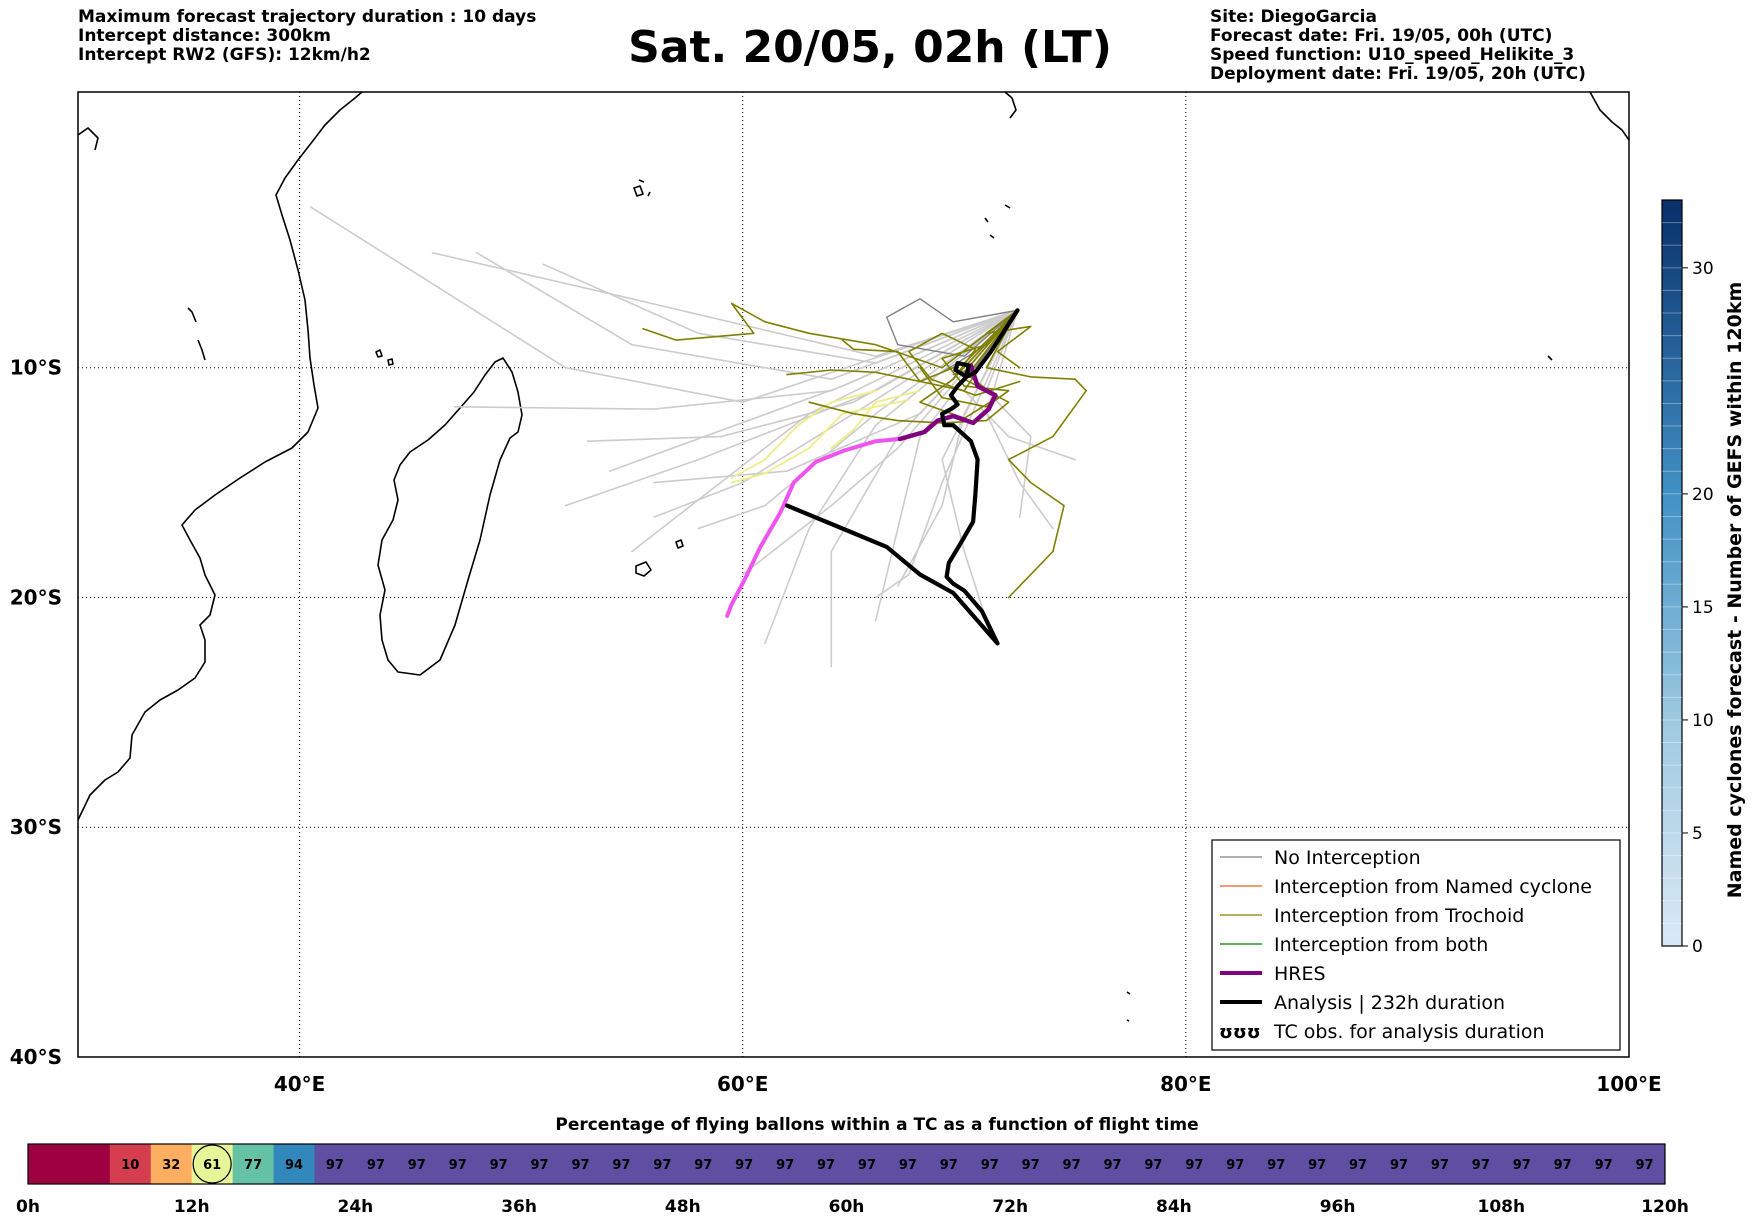 The width and height of the screenshot is (1754, 1223). What do you see at coordinates (813, 527) in the screenshot?
I see `hres-track-tail` at bounding box center [813, 527].